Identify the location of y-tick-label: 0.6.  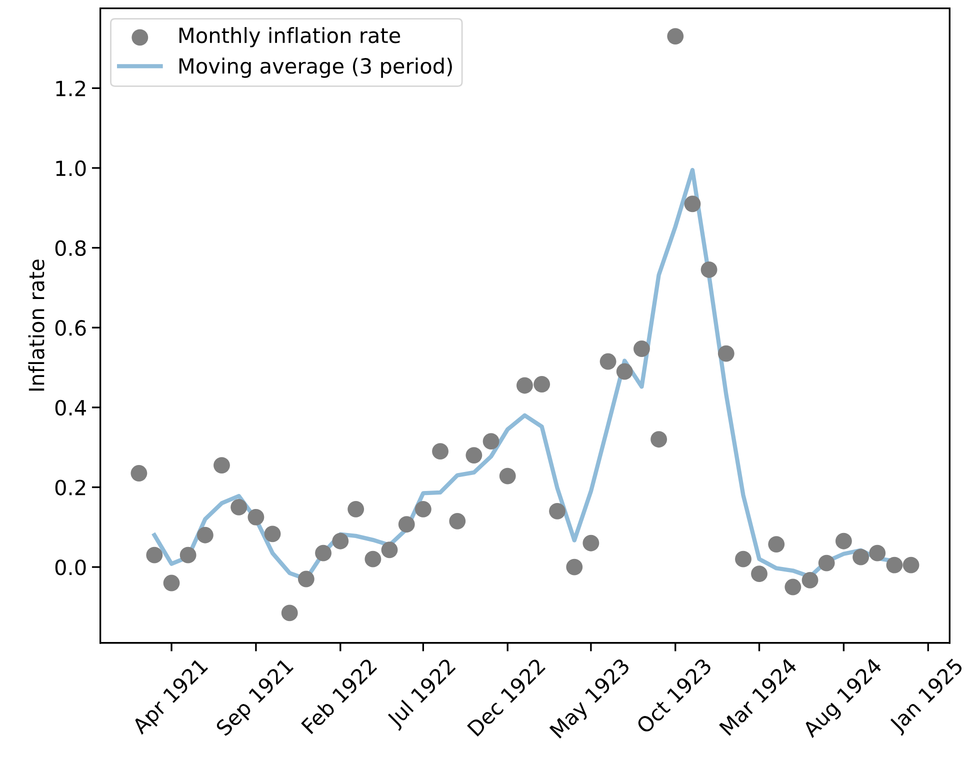
(70, 328).